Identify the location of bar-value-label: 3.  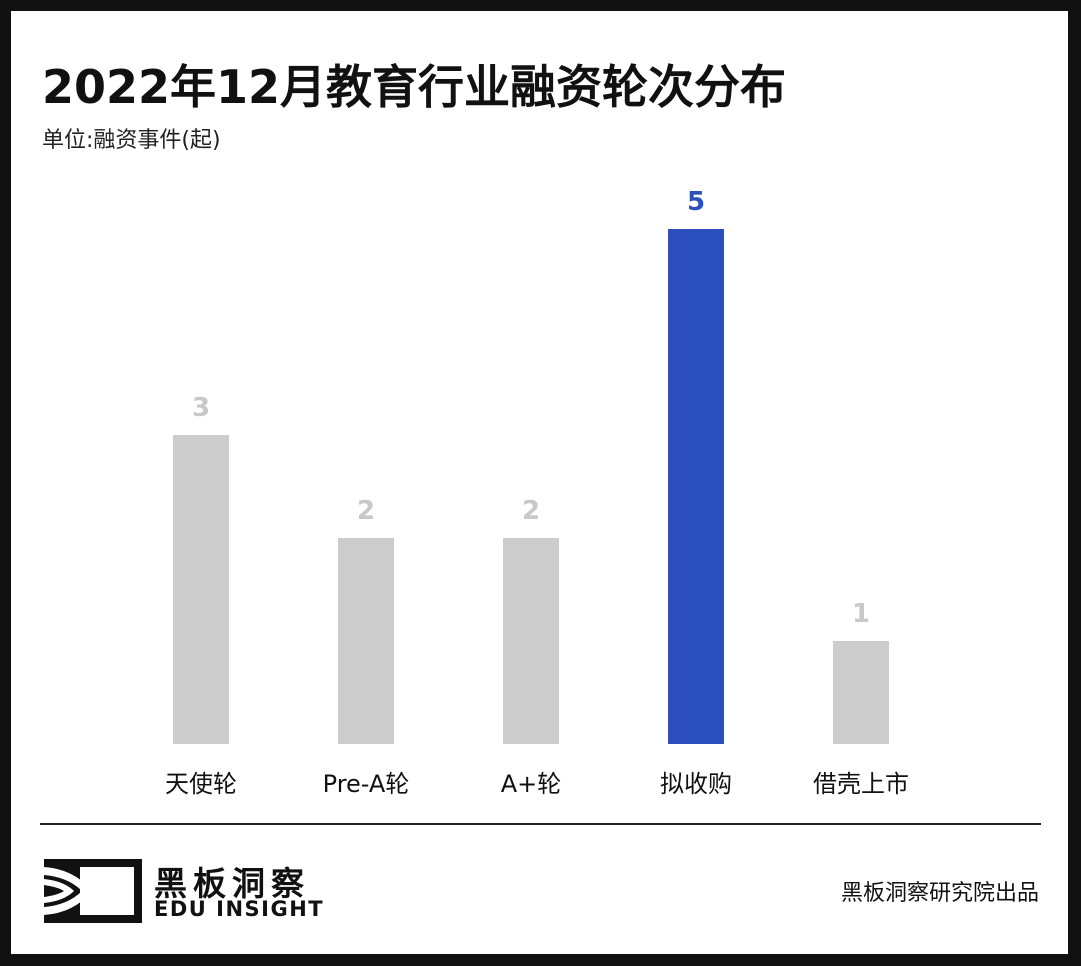
(201, 408).